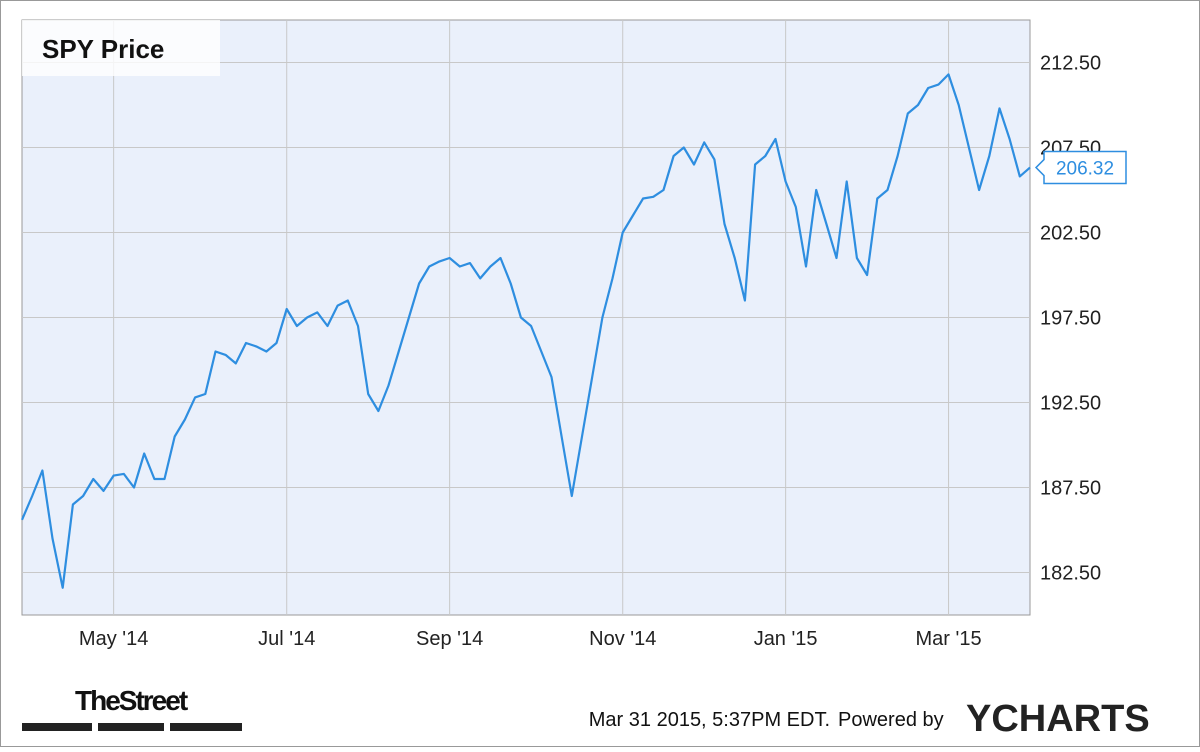  Describe the element at coordinates (891, 720) in the screenshot. I see `credit: Powered by` at that location.